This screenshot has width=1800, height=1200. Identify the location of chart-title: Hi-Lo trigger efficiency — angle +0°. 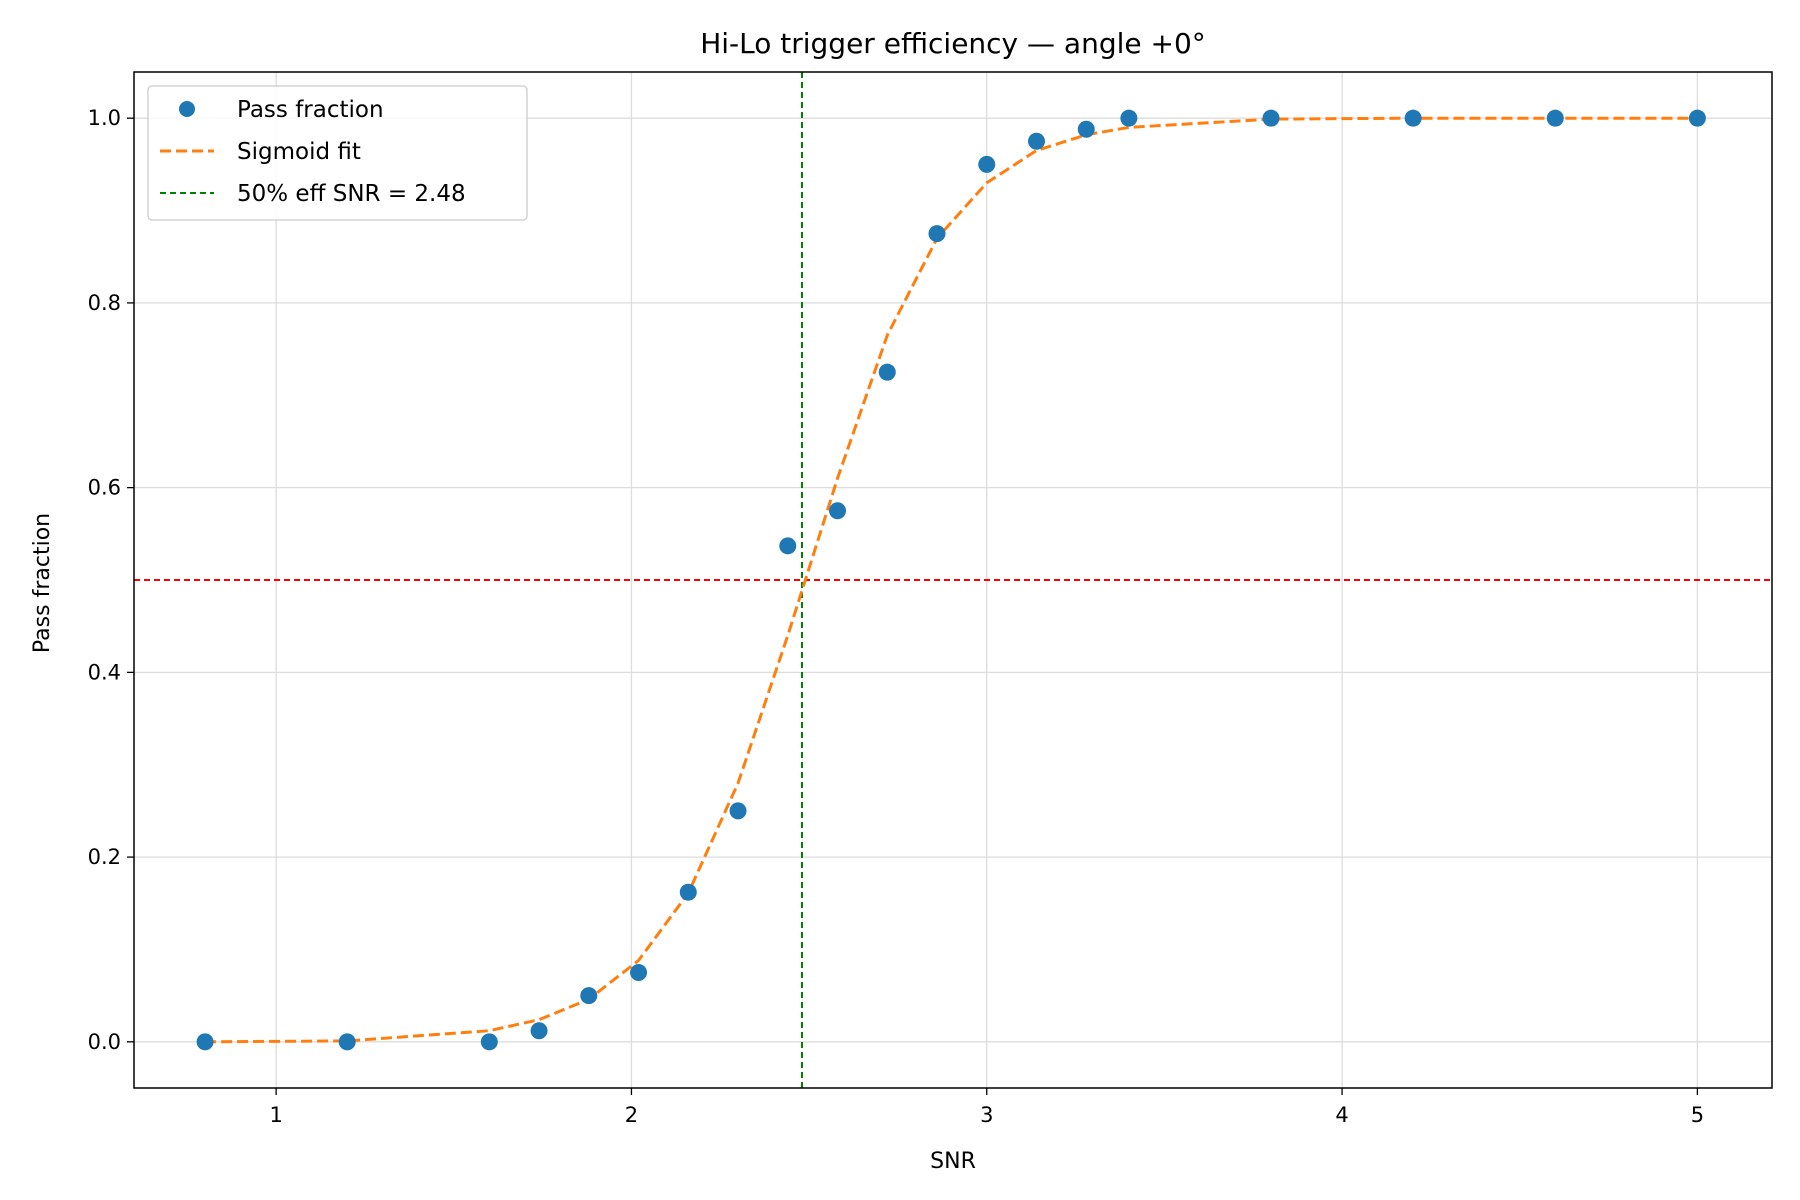
(953, 43).